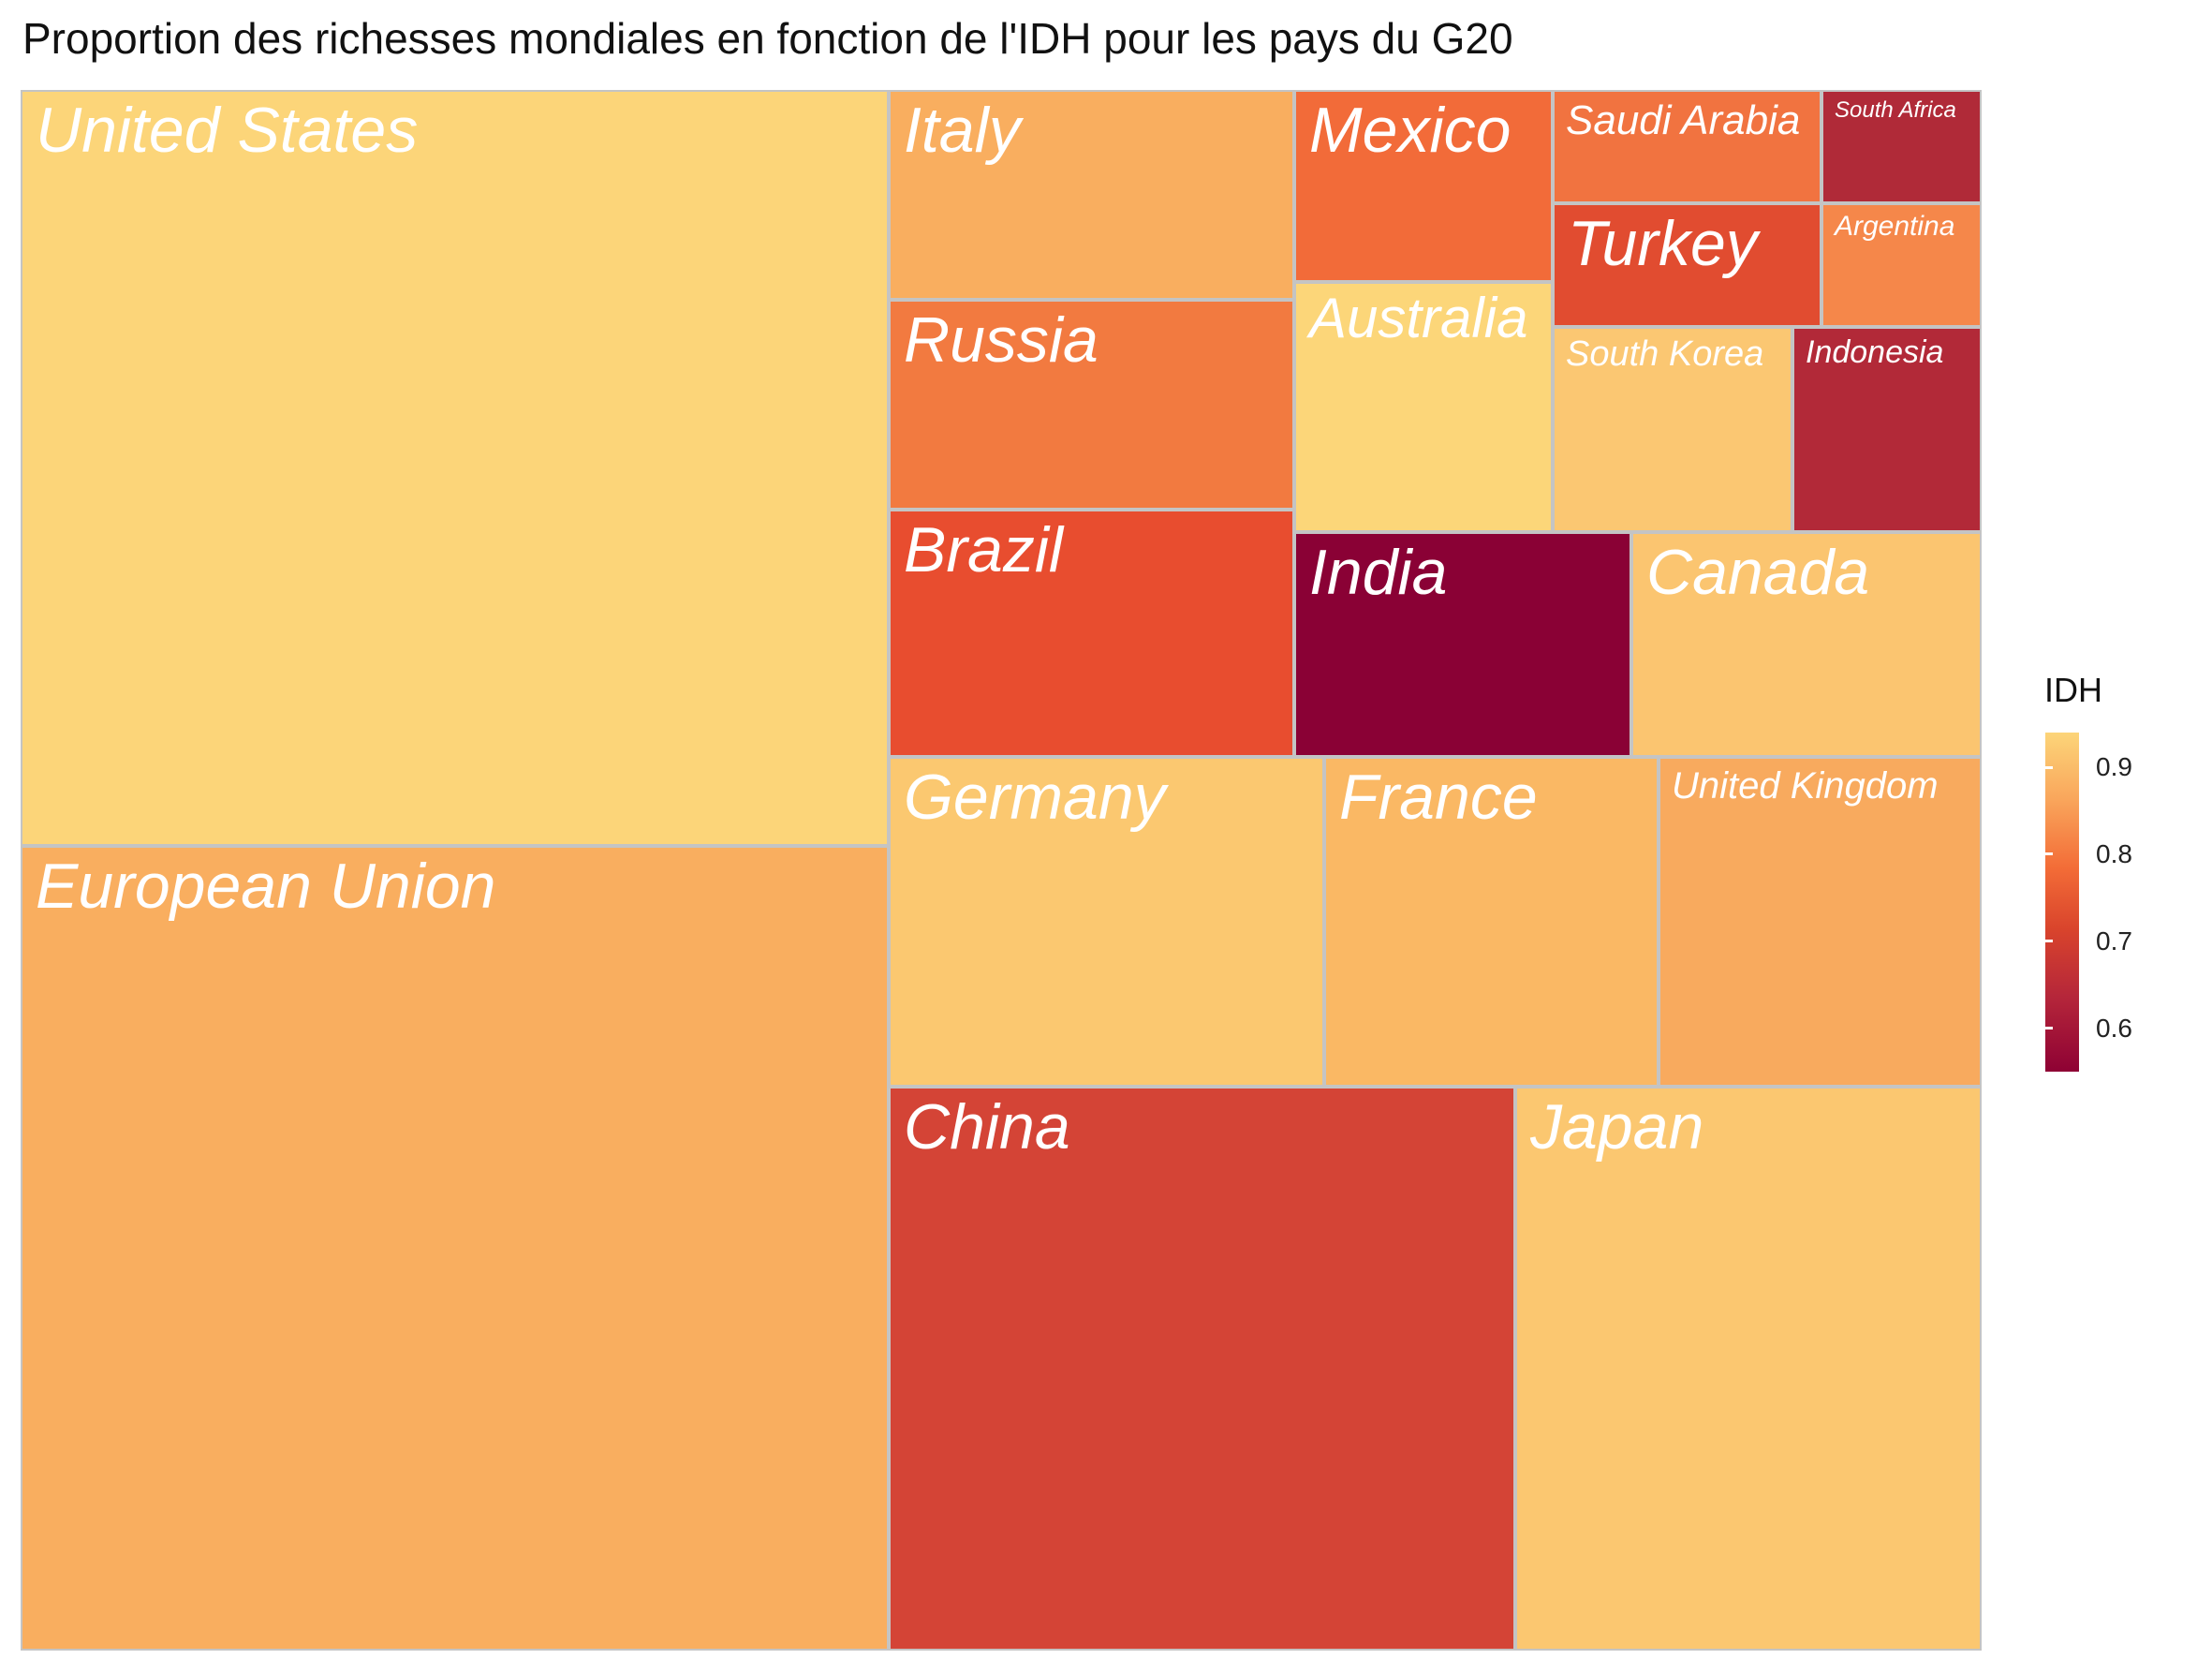 This screenshot has height=1659, width=2212. I want to click on tile-germany: Germany, so click(1106, 922).